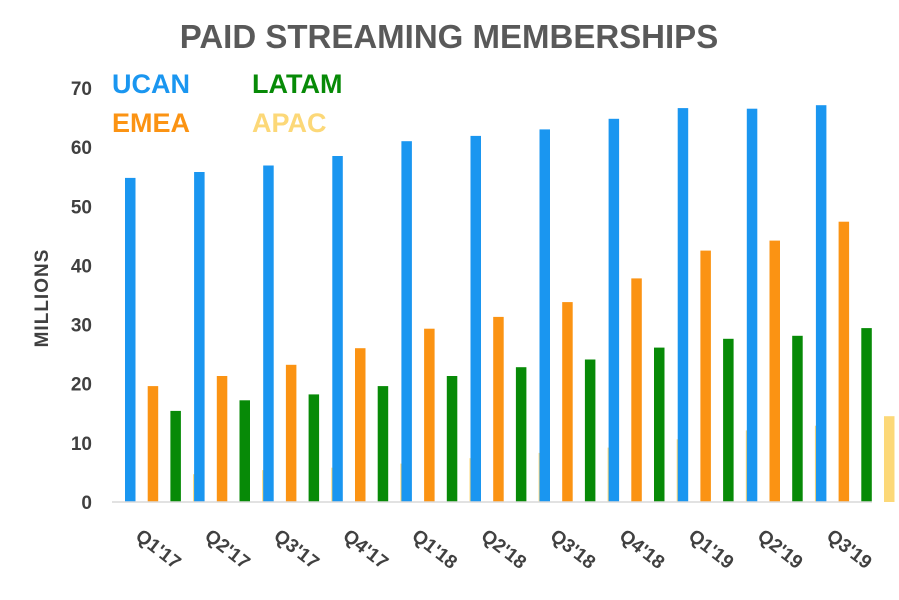  Describe the element at coordinates (289, 123) in the screenshot. I see `legend-apac: APAC` at that location.